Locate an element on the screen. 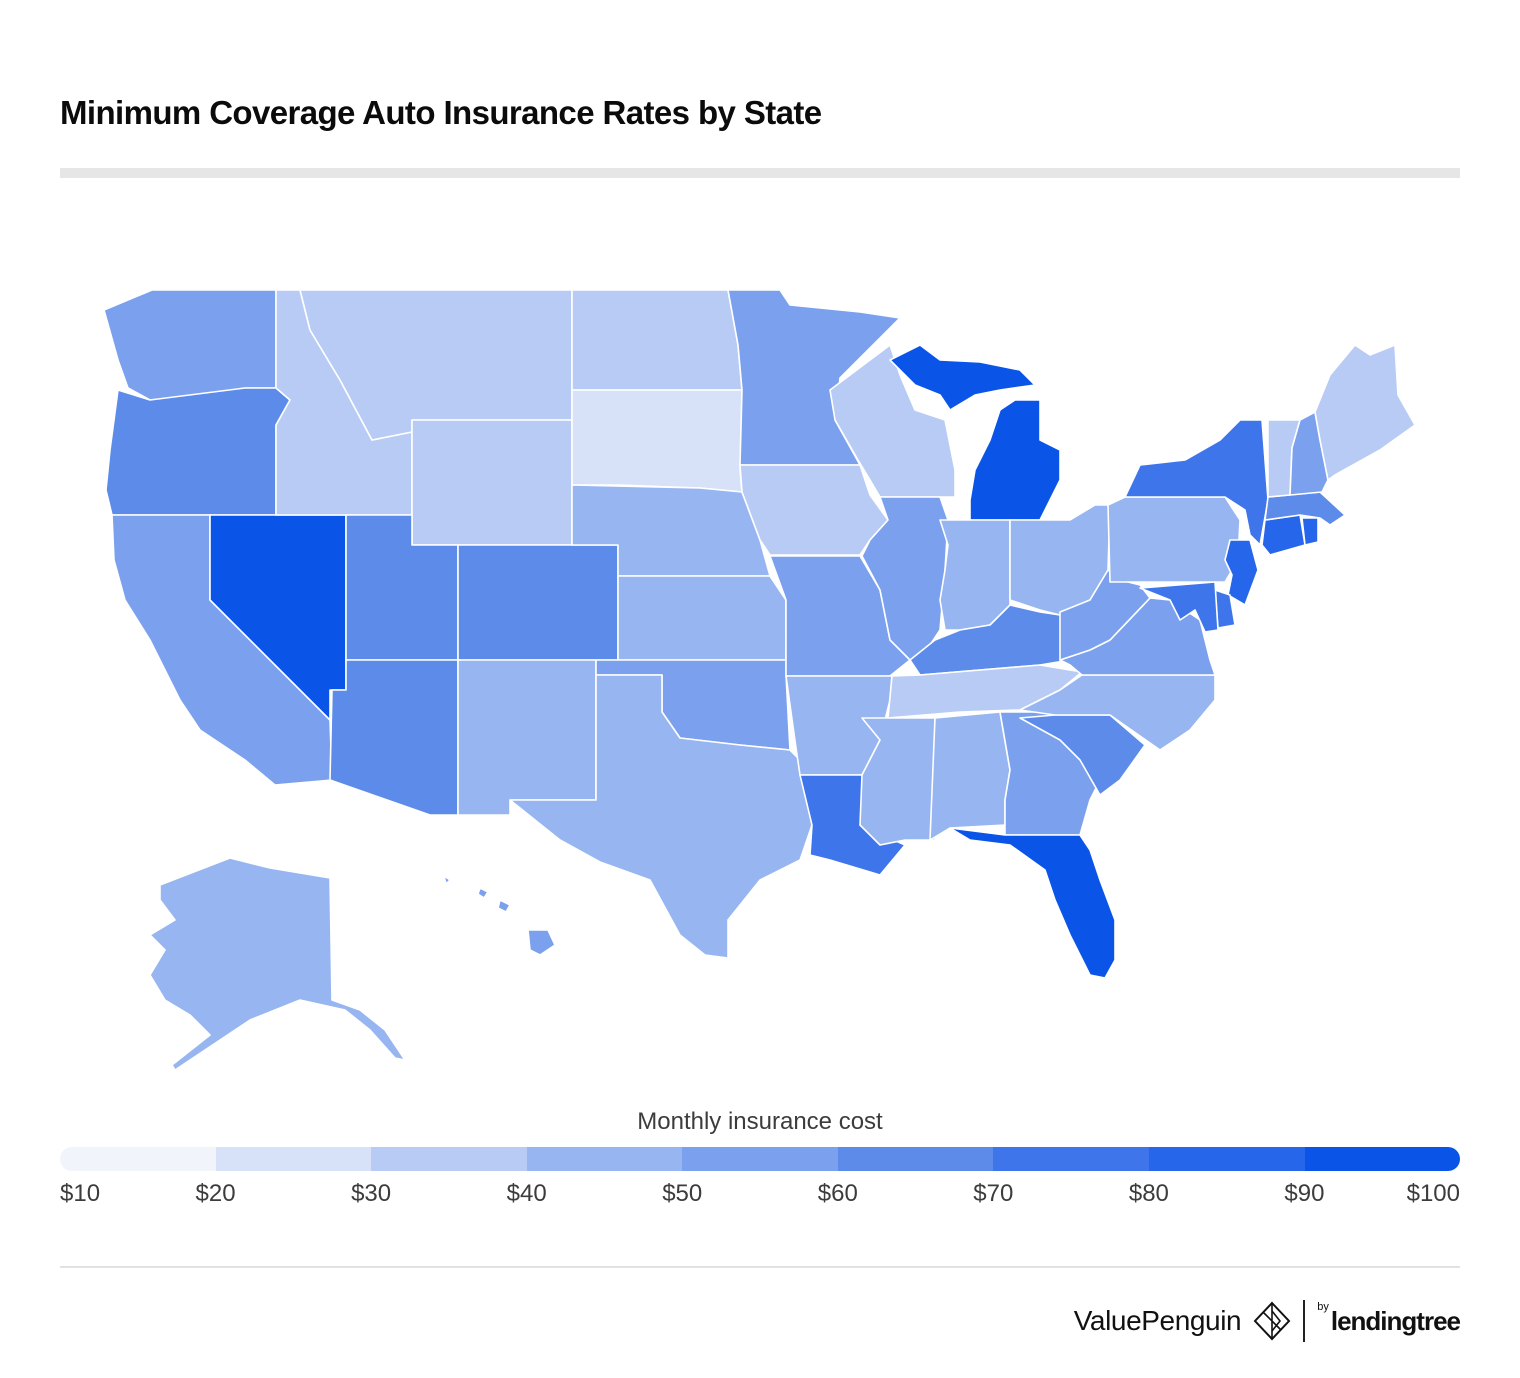  state-ct is located at coordinates (1283, 535).